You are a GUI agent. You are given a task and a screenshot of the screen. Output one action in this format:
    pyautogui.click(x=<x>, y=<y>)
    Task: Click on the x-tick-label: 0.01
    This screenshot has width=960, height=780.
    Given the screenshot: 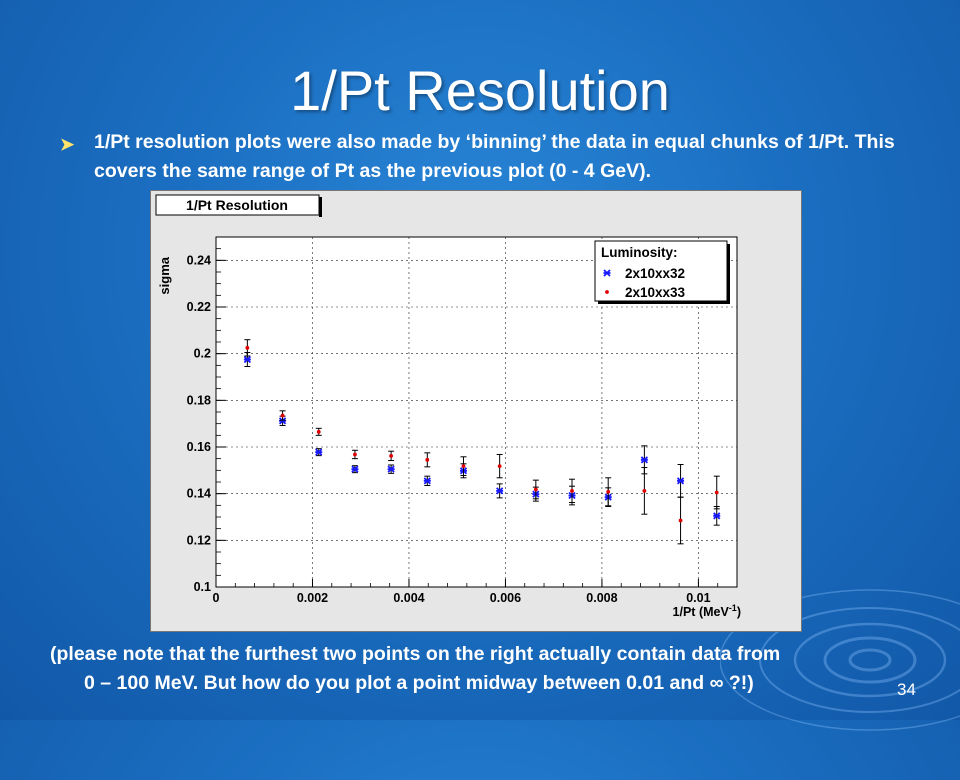 What is the action you would take?
    pyautogui.click(x=698, y=598)
    